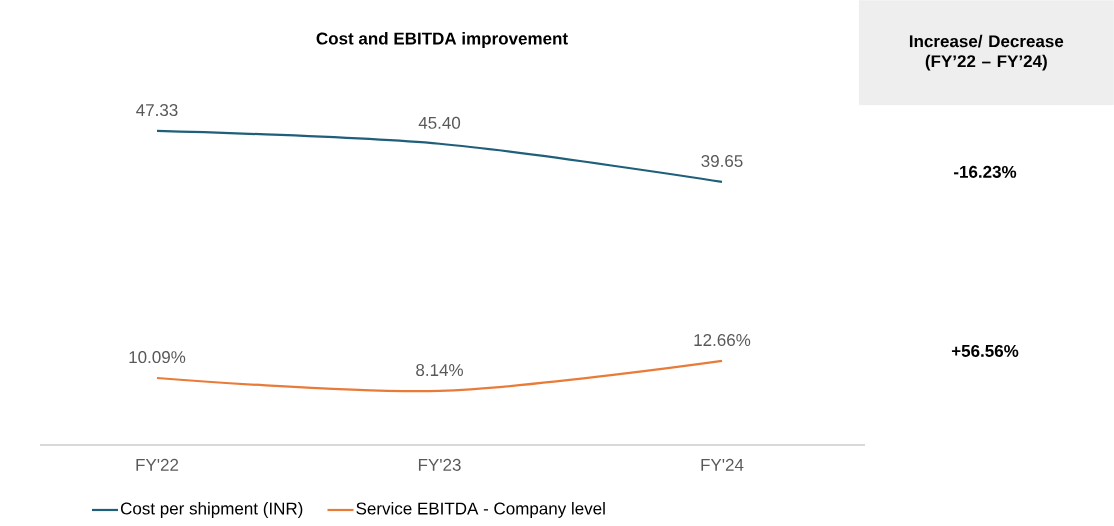 This screenshot has width=1114, height=526. Describe the element at coordinates (722, 161) in the screenshot. I see `data-label: 39.65` at that location.